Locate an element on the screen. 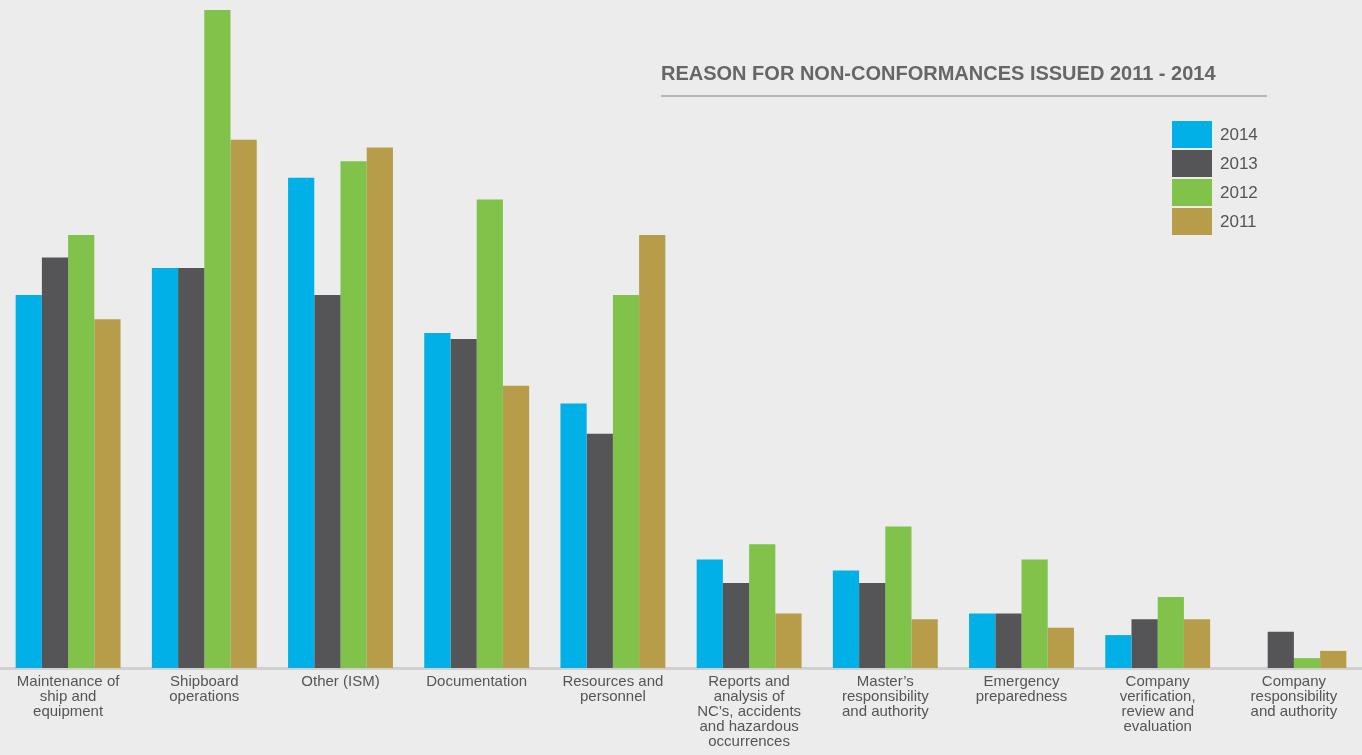 The width and height of the screenshot is (1362, 755). x-tick-label: Master’s responsibility and authority is located at coordinates (885, 695).